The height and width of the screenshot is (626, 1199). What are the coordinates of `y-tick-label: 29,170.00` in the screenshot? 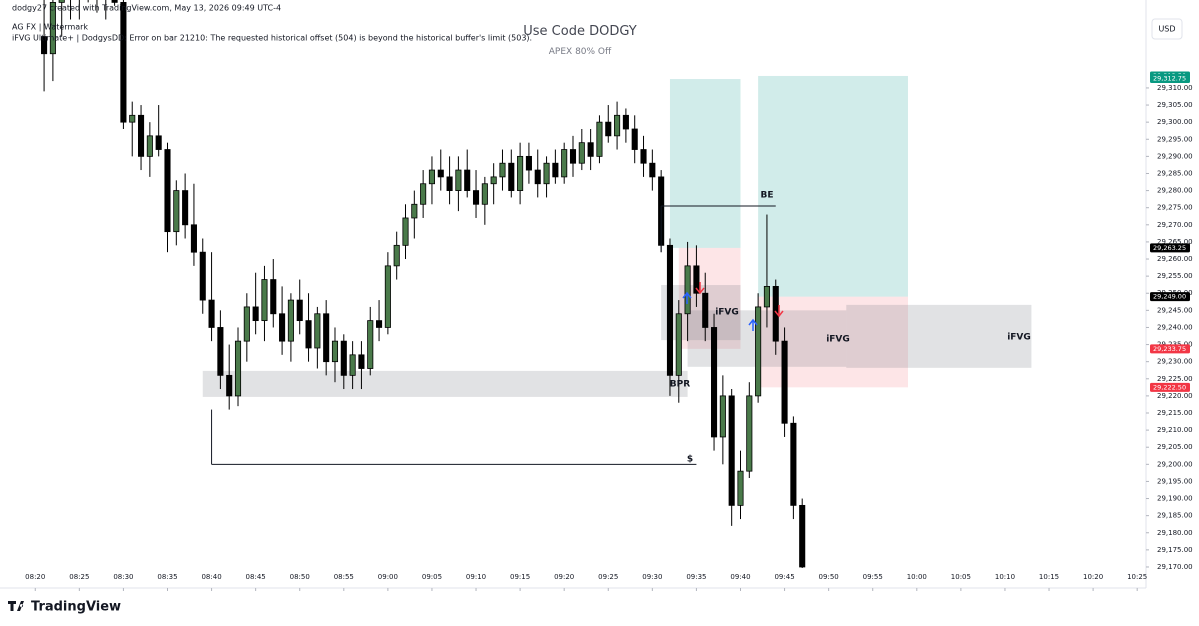 It's located at (1175, 567).